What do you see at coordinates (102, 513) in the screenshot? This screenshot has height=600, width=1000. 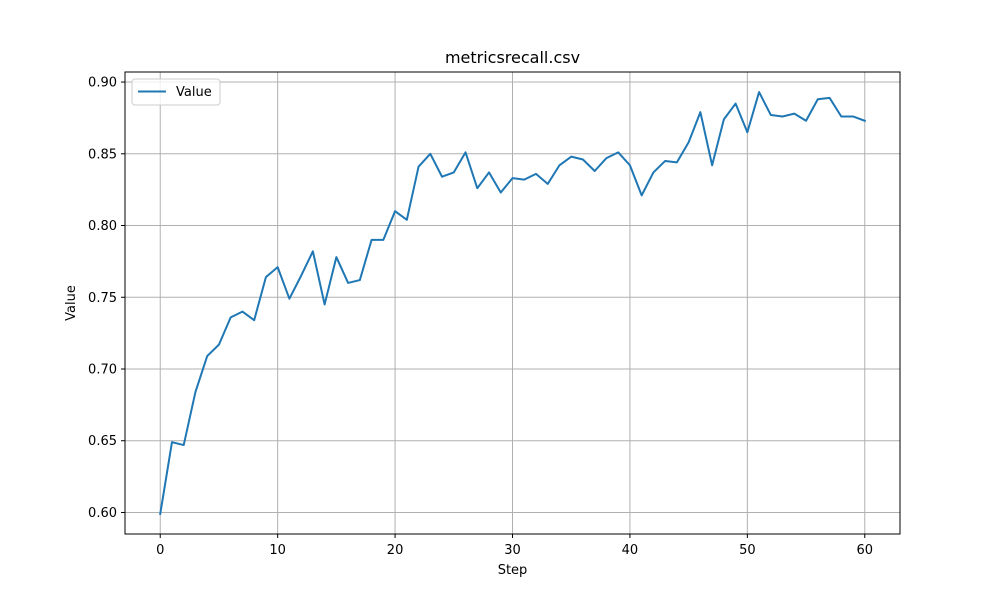 I see `y-tick-label: 0.60` at bounding box center [102, 513].